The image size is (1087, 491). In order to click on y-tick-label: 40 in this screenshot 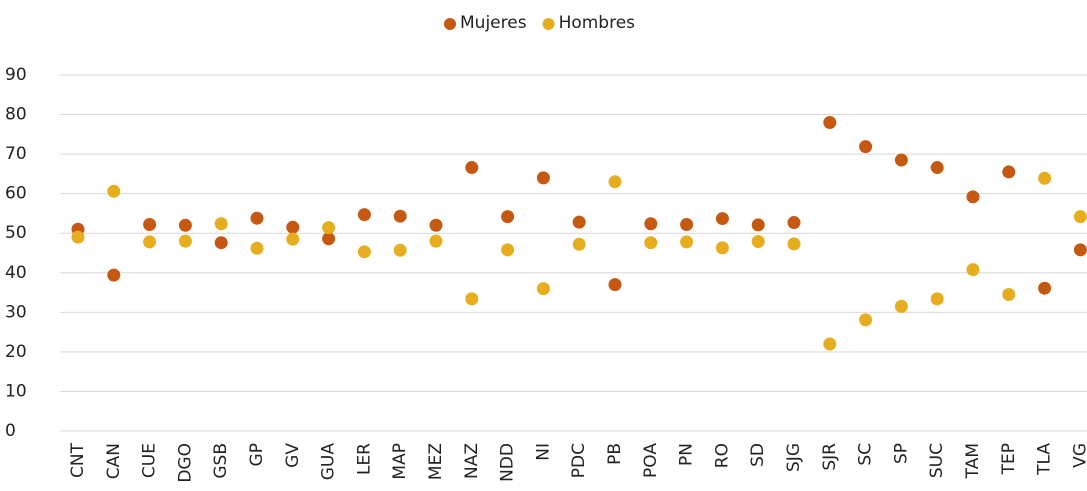, I will do `click(16, 273)`.